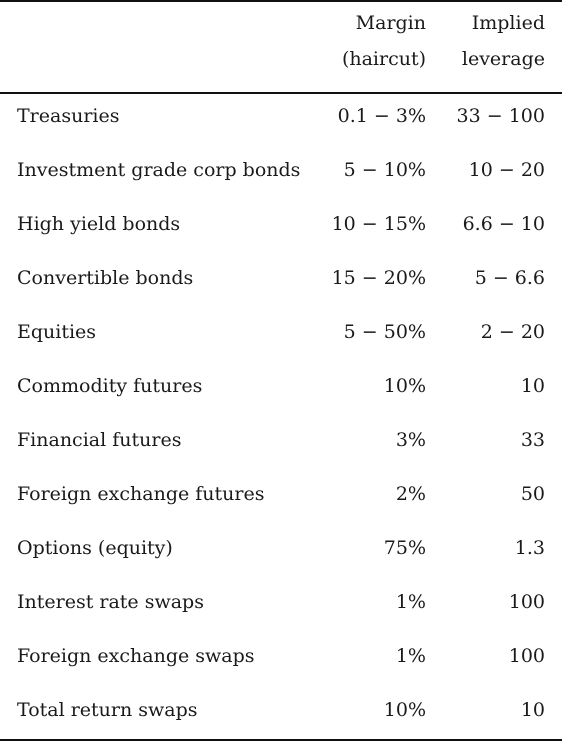 This screenshot has width=562, height=742. I want to click on column-header-margin-line1: Margin, so click(390, 23).